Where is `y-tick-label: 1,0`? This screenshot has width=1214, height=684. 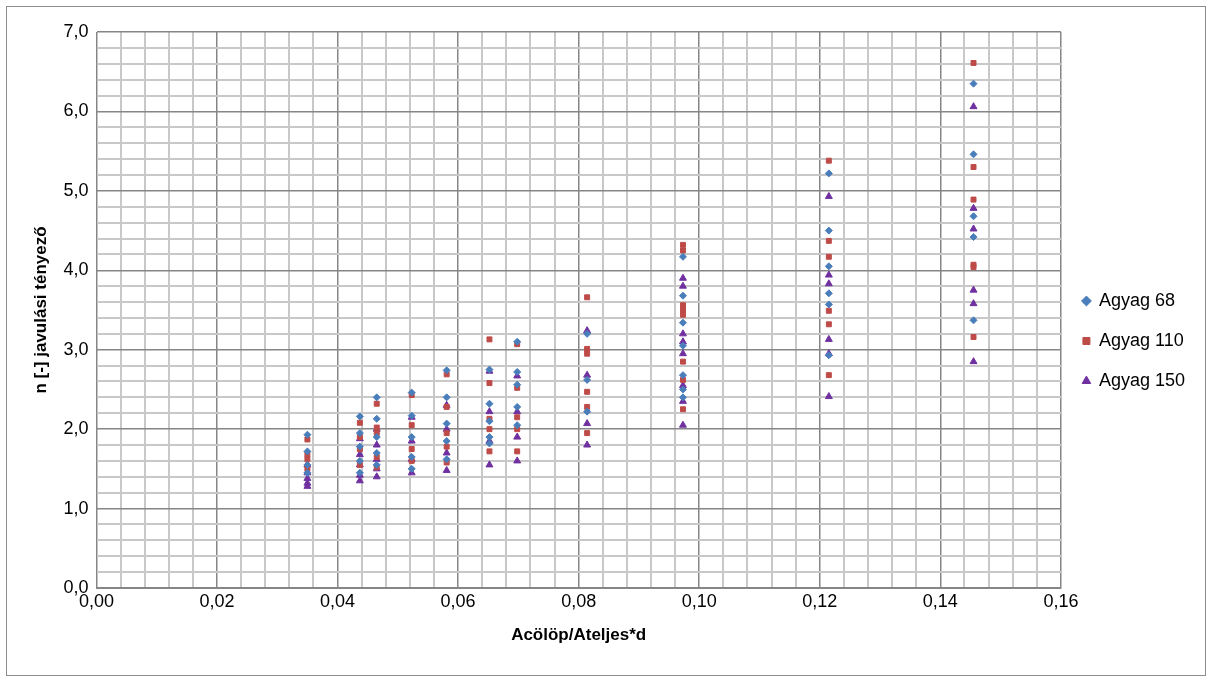 y-tick-label: 1,0 is located at coordinates (76, 507).